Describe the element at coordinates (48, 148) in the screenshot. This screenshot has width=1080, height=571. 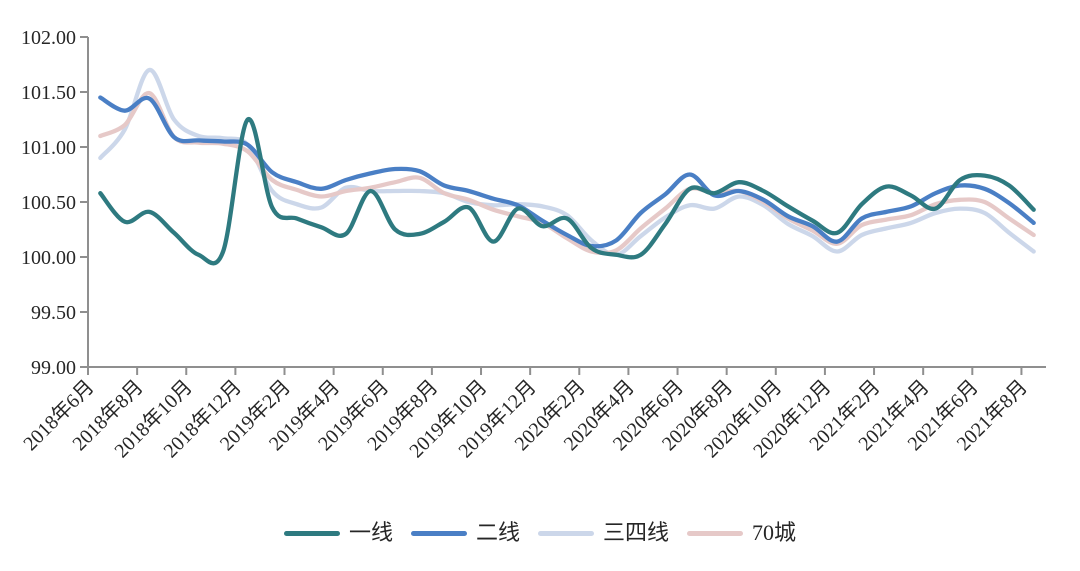
I see `y-tick-label: 101.00` at that location.